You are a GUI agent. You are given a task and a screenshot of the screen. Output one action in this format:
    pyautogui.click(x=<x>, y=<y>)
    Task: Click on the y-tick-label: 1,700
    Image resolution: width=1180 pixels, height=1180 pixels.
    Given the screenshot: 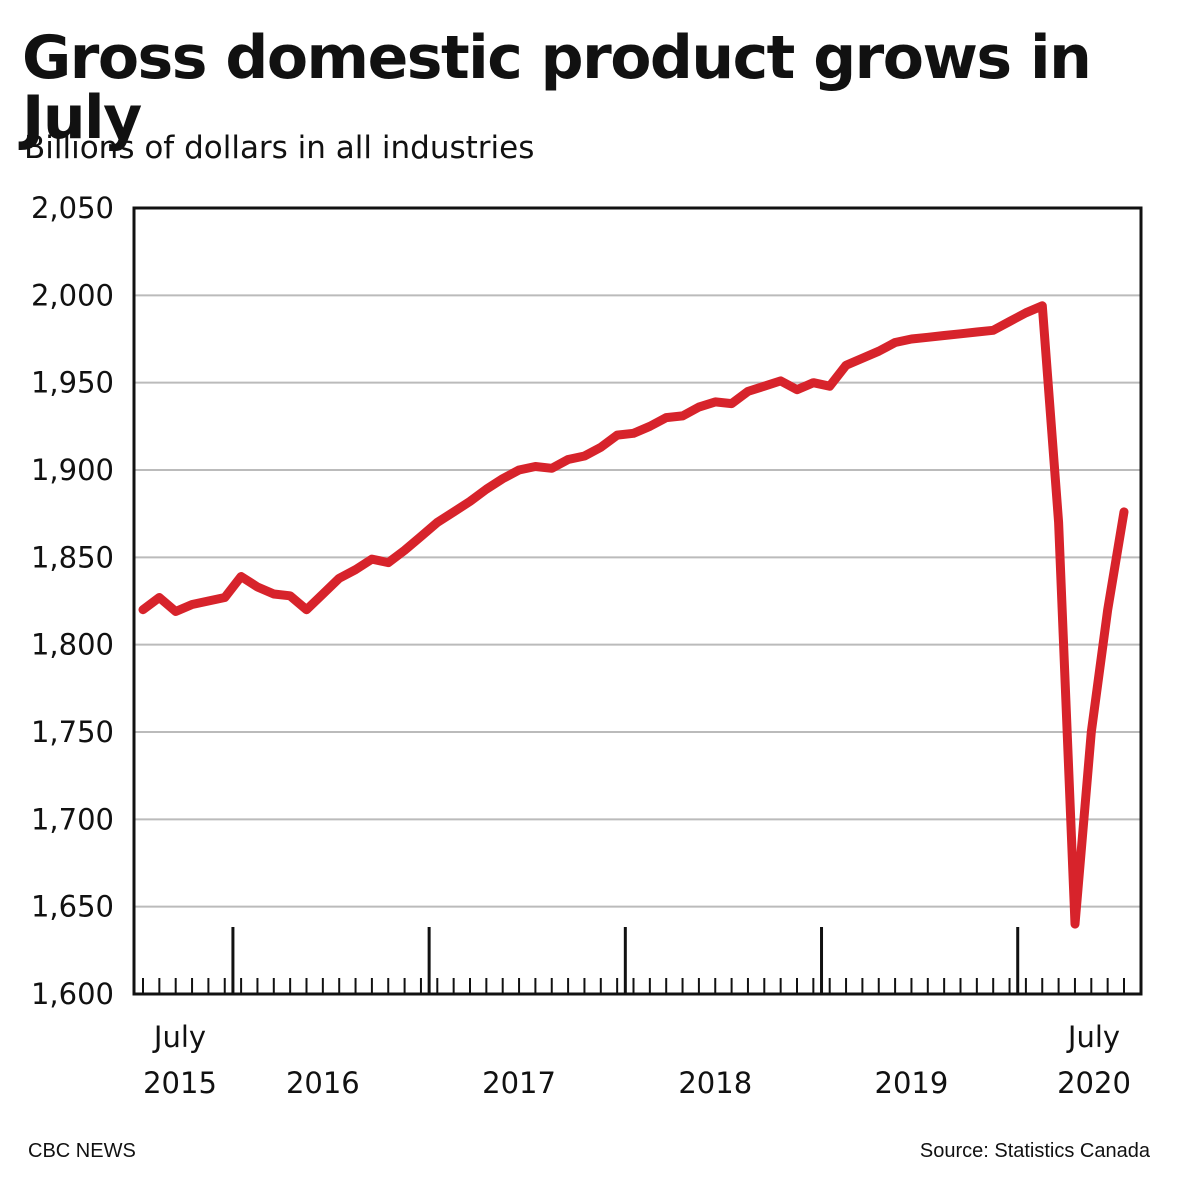 What is the action you would take?
    pyautogui.click(x=72, y=819)
    